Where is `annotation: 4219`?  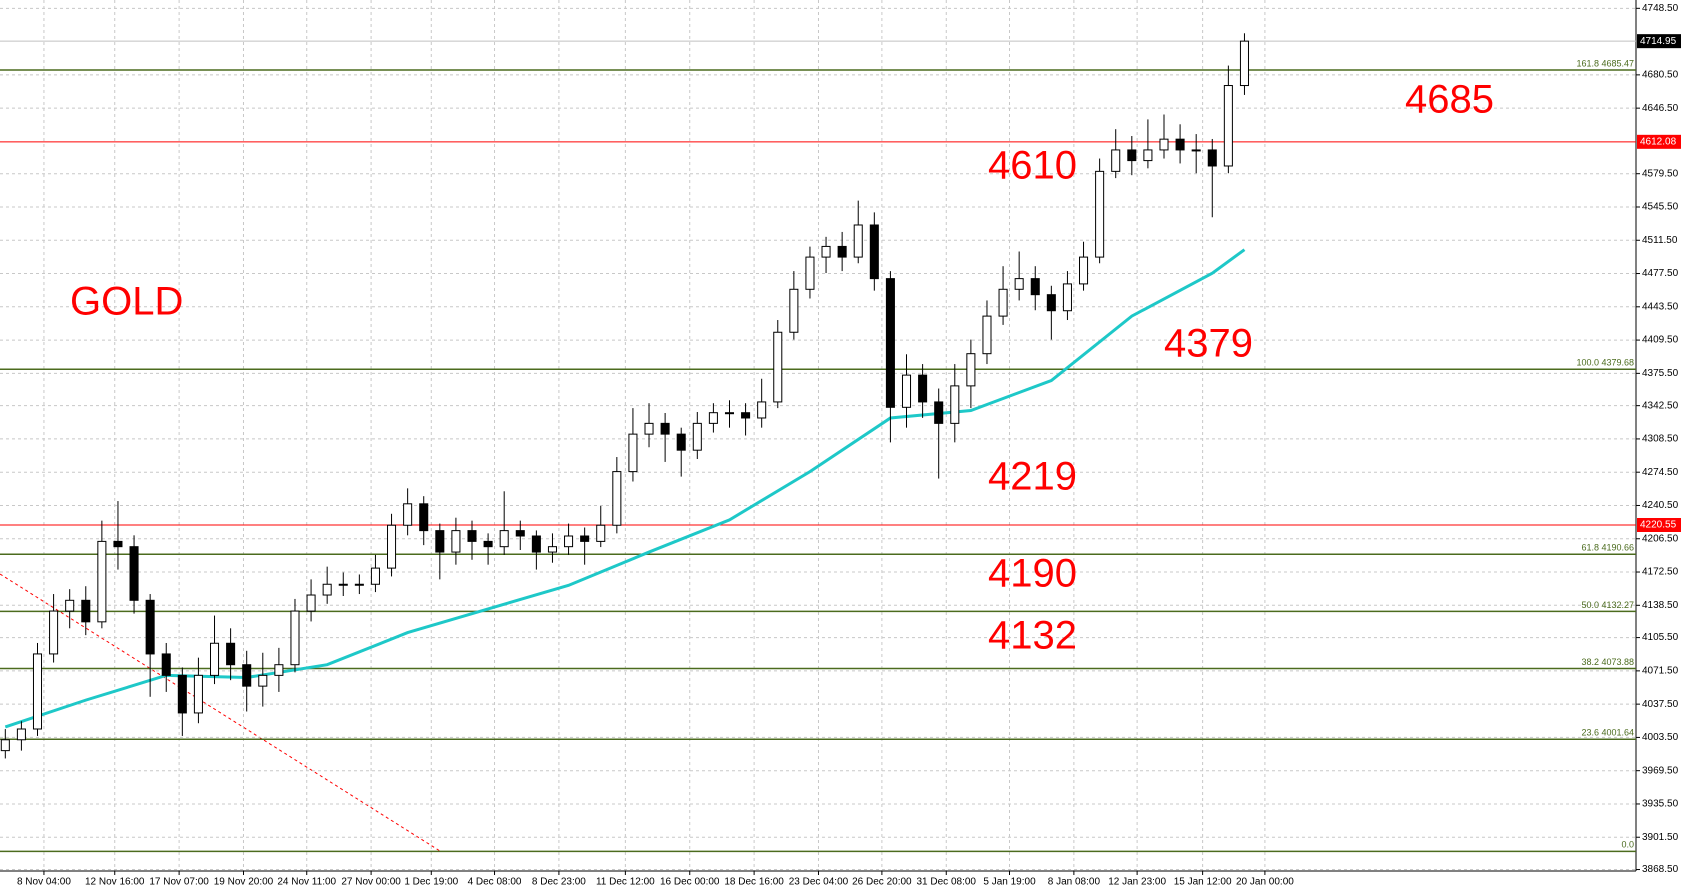 annotation: 4219 is located at coordinates (1032, 477).